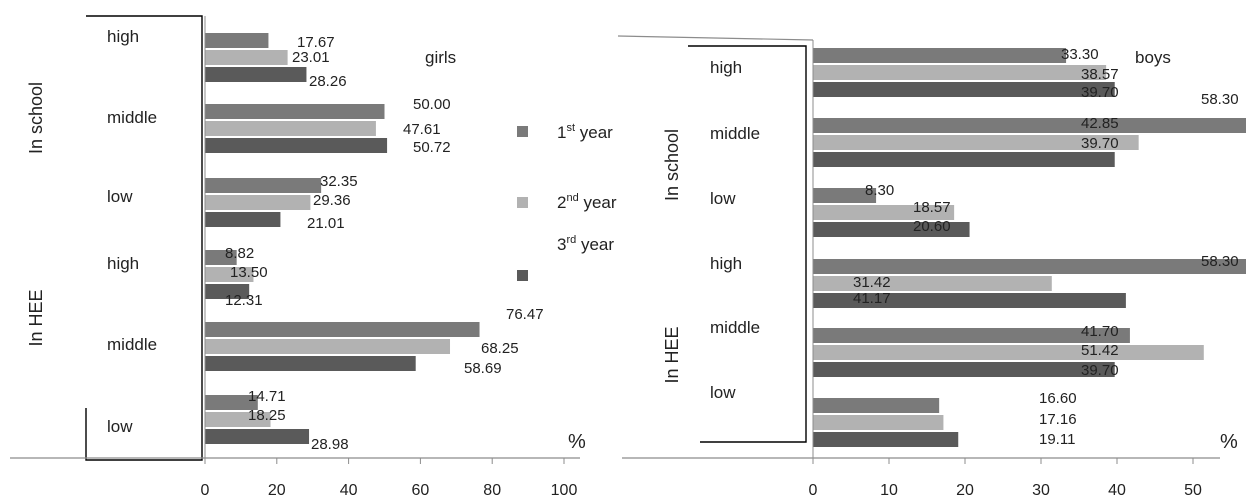 The height and width of the screenshot is (502, 1246). Describe the element at coordinates (342, 329) in the screenshot. I see `bar-girls-4-s1` at that location.